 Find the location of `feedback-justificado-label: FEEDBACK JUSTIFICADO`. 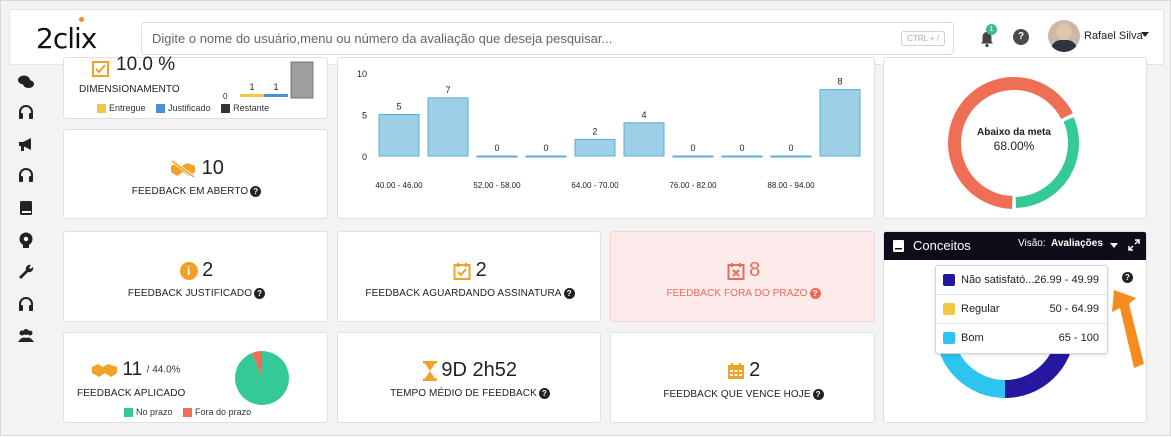

feedback-justificado-label: FEEDBACK JUSTIFICADO is located at coordinates (190, 294).